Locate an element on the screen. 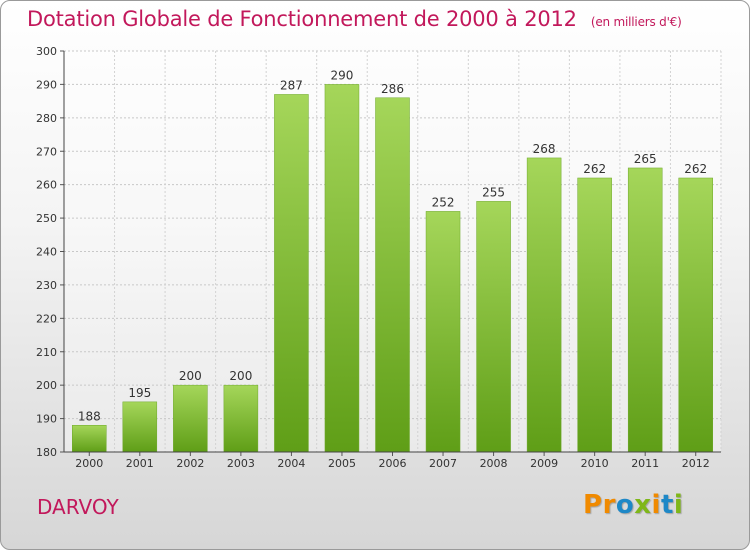 Image resolution: width=750 pixels, height=550 pixels. value-label-2003: 200 is located at coordinates (240, 376).